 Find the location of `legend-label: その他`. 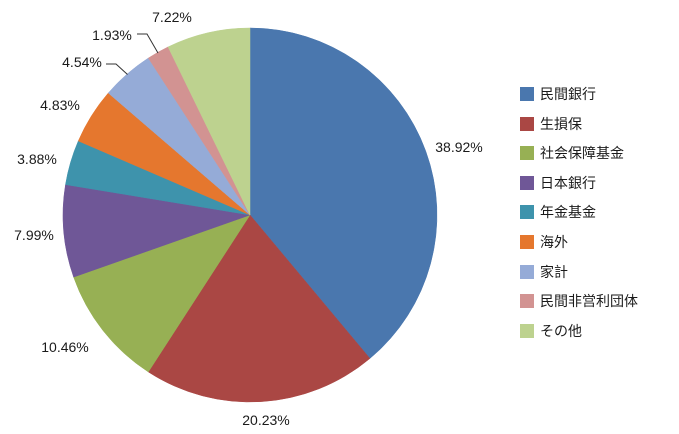

legend-label: その他 is located at coordinates (561, 330).